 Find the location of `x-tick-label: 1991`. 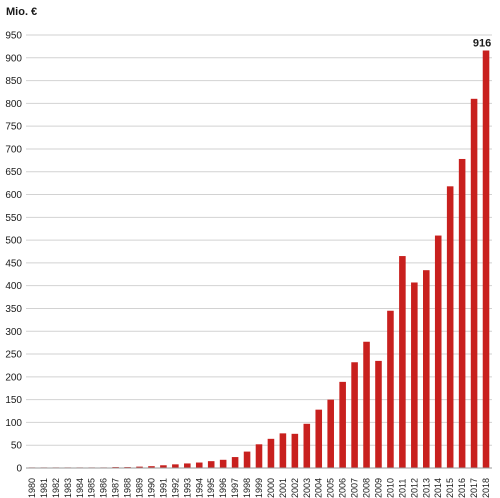

x-tick-label: 1991 is located at coordinates (163, 488).